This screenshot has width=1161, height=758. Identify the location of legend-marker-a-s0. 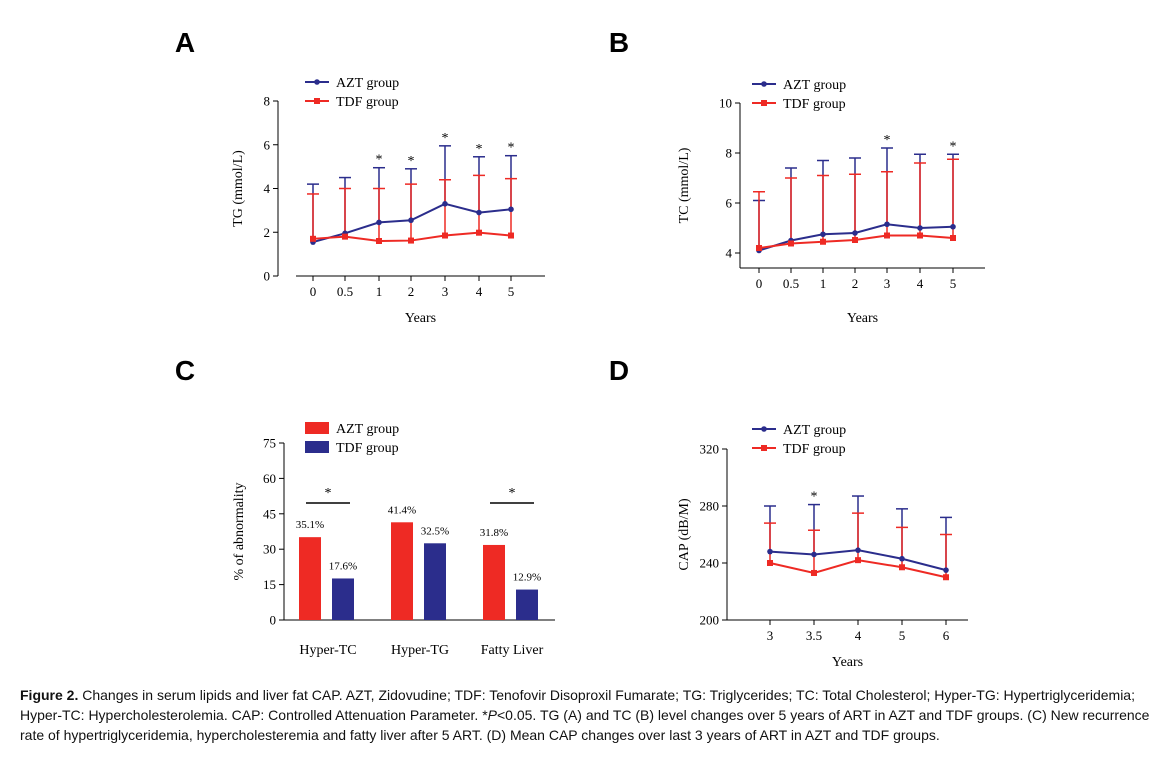
(317, 82).